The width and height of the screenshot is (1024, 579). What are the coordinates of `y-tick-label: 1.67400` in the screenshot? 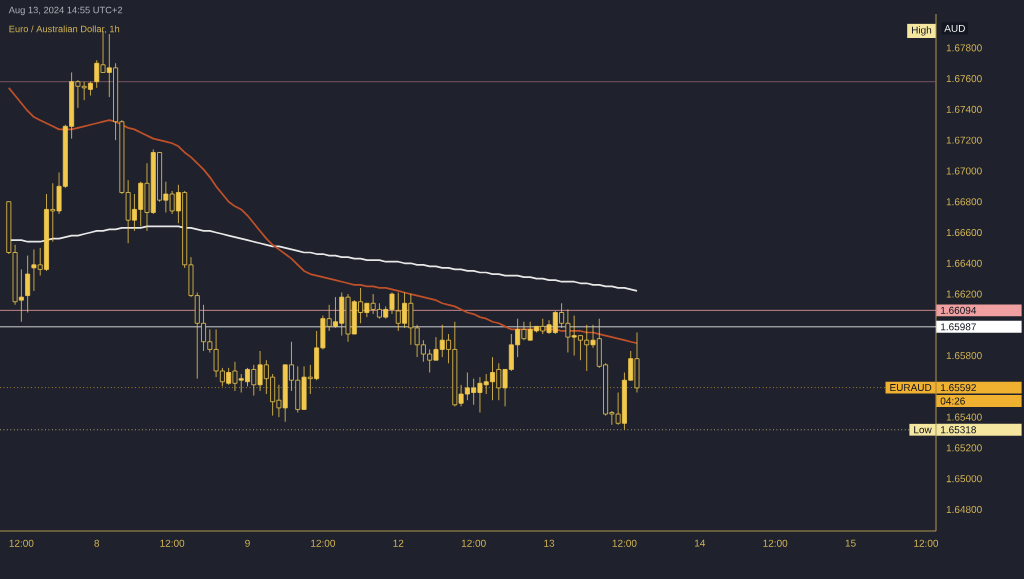 It's located at (964, 109).